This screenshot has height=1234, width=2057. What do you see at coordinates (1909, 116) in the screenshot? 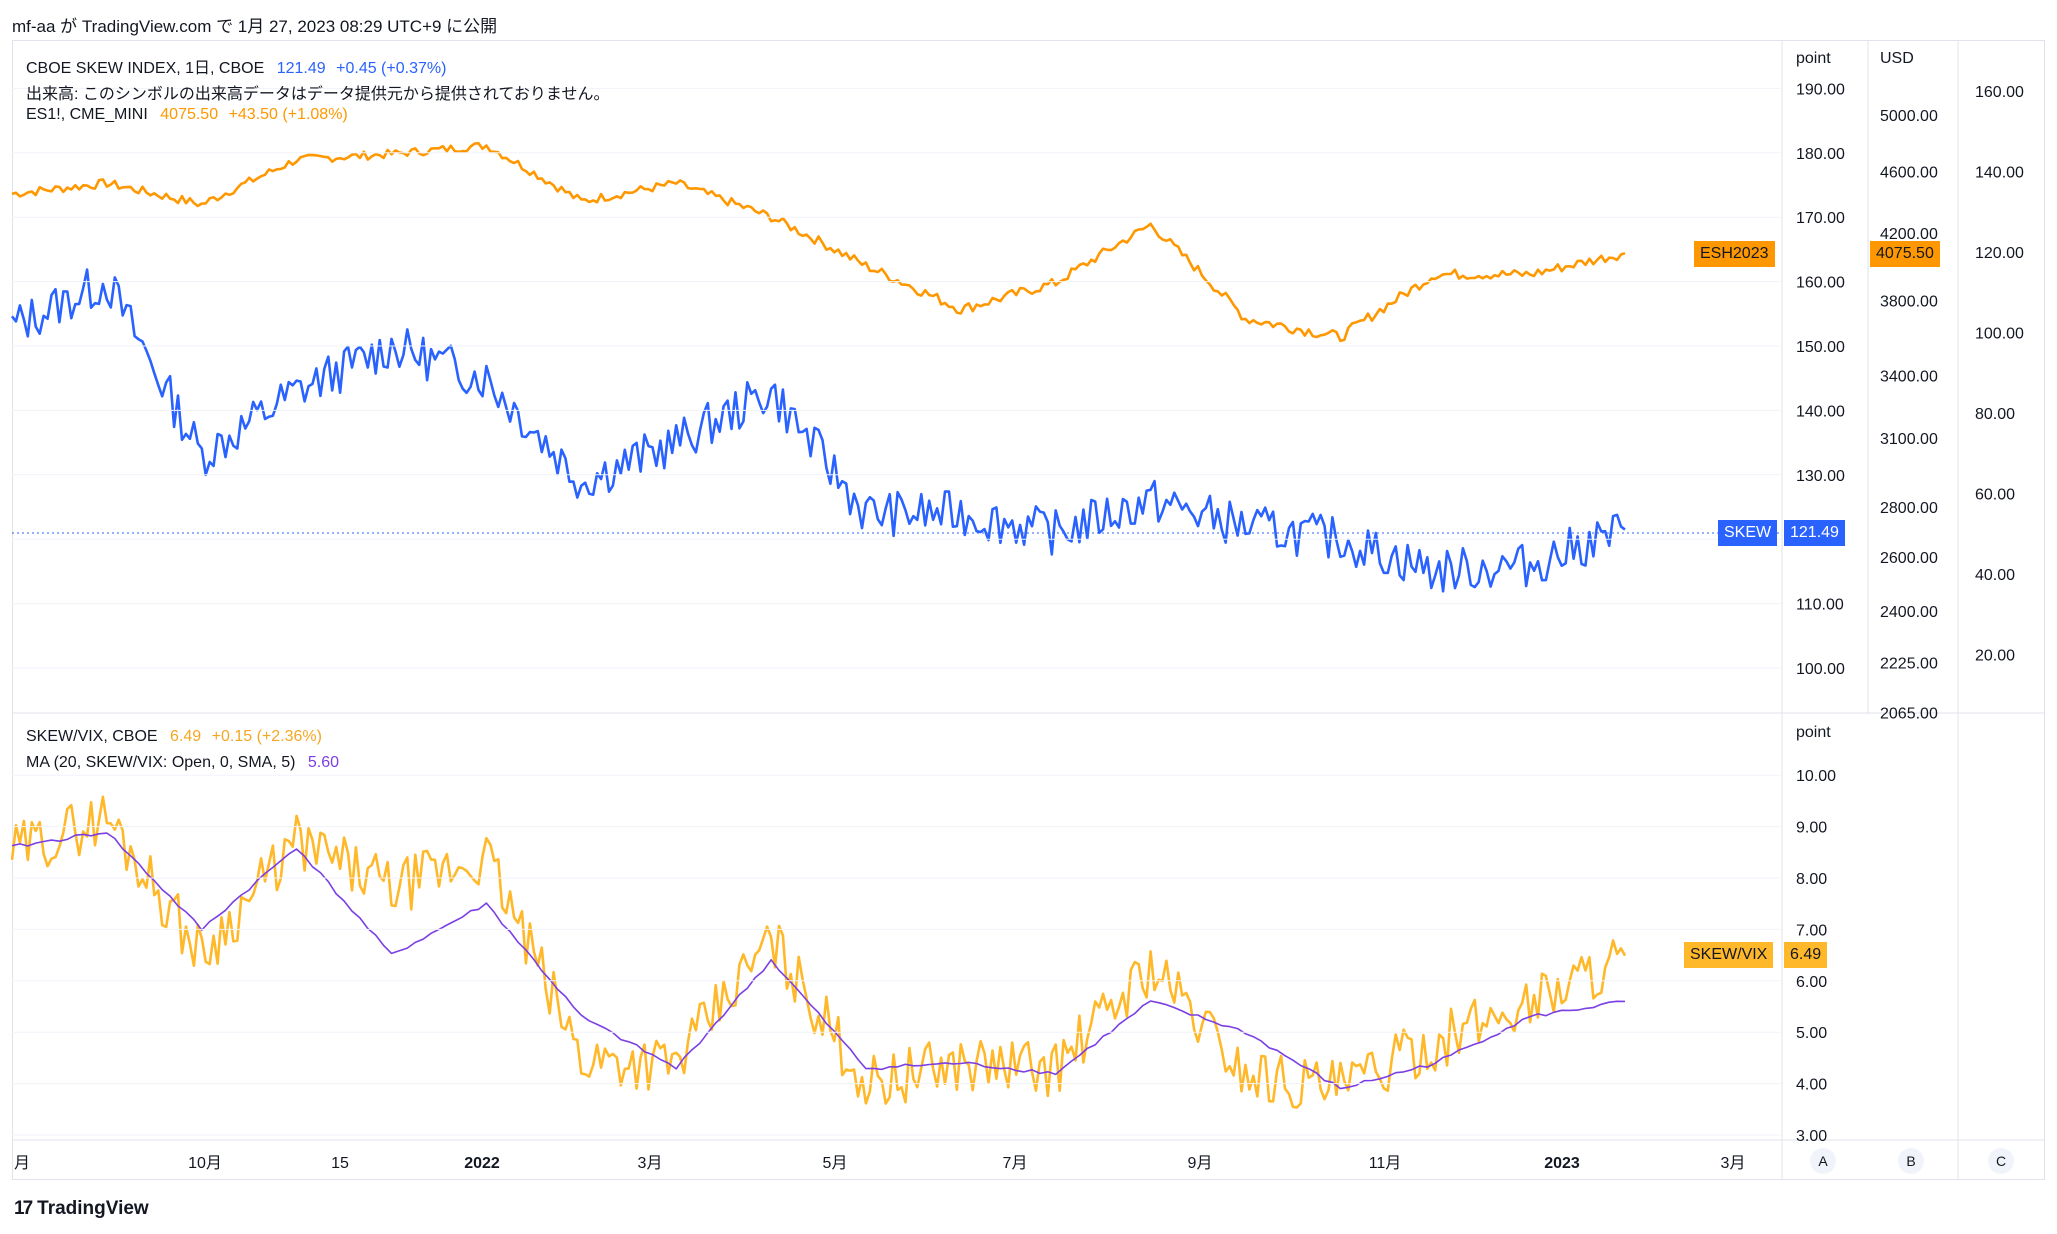
I see `es-axis-tick-label: 5000.00` at bounding box center [1909, 116].